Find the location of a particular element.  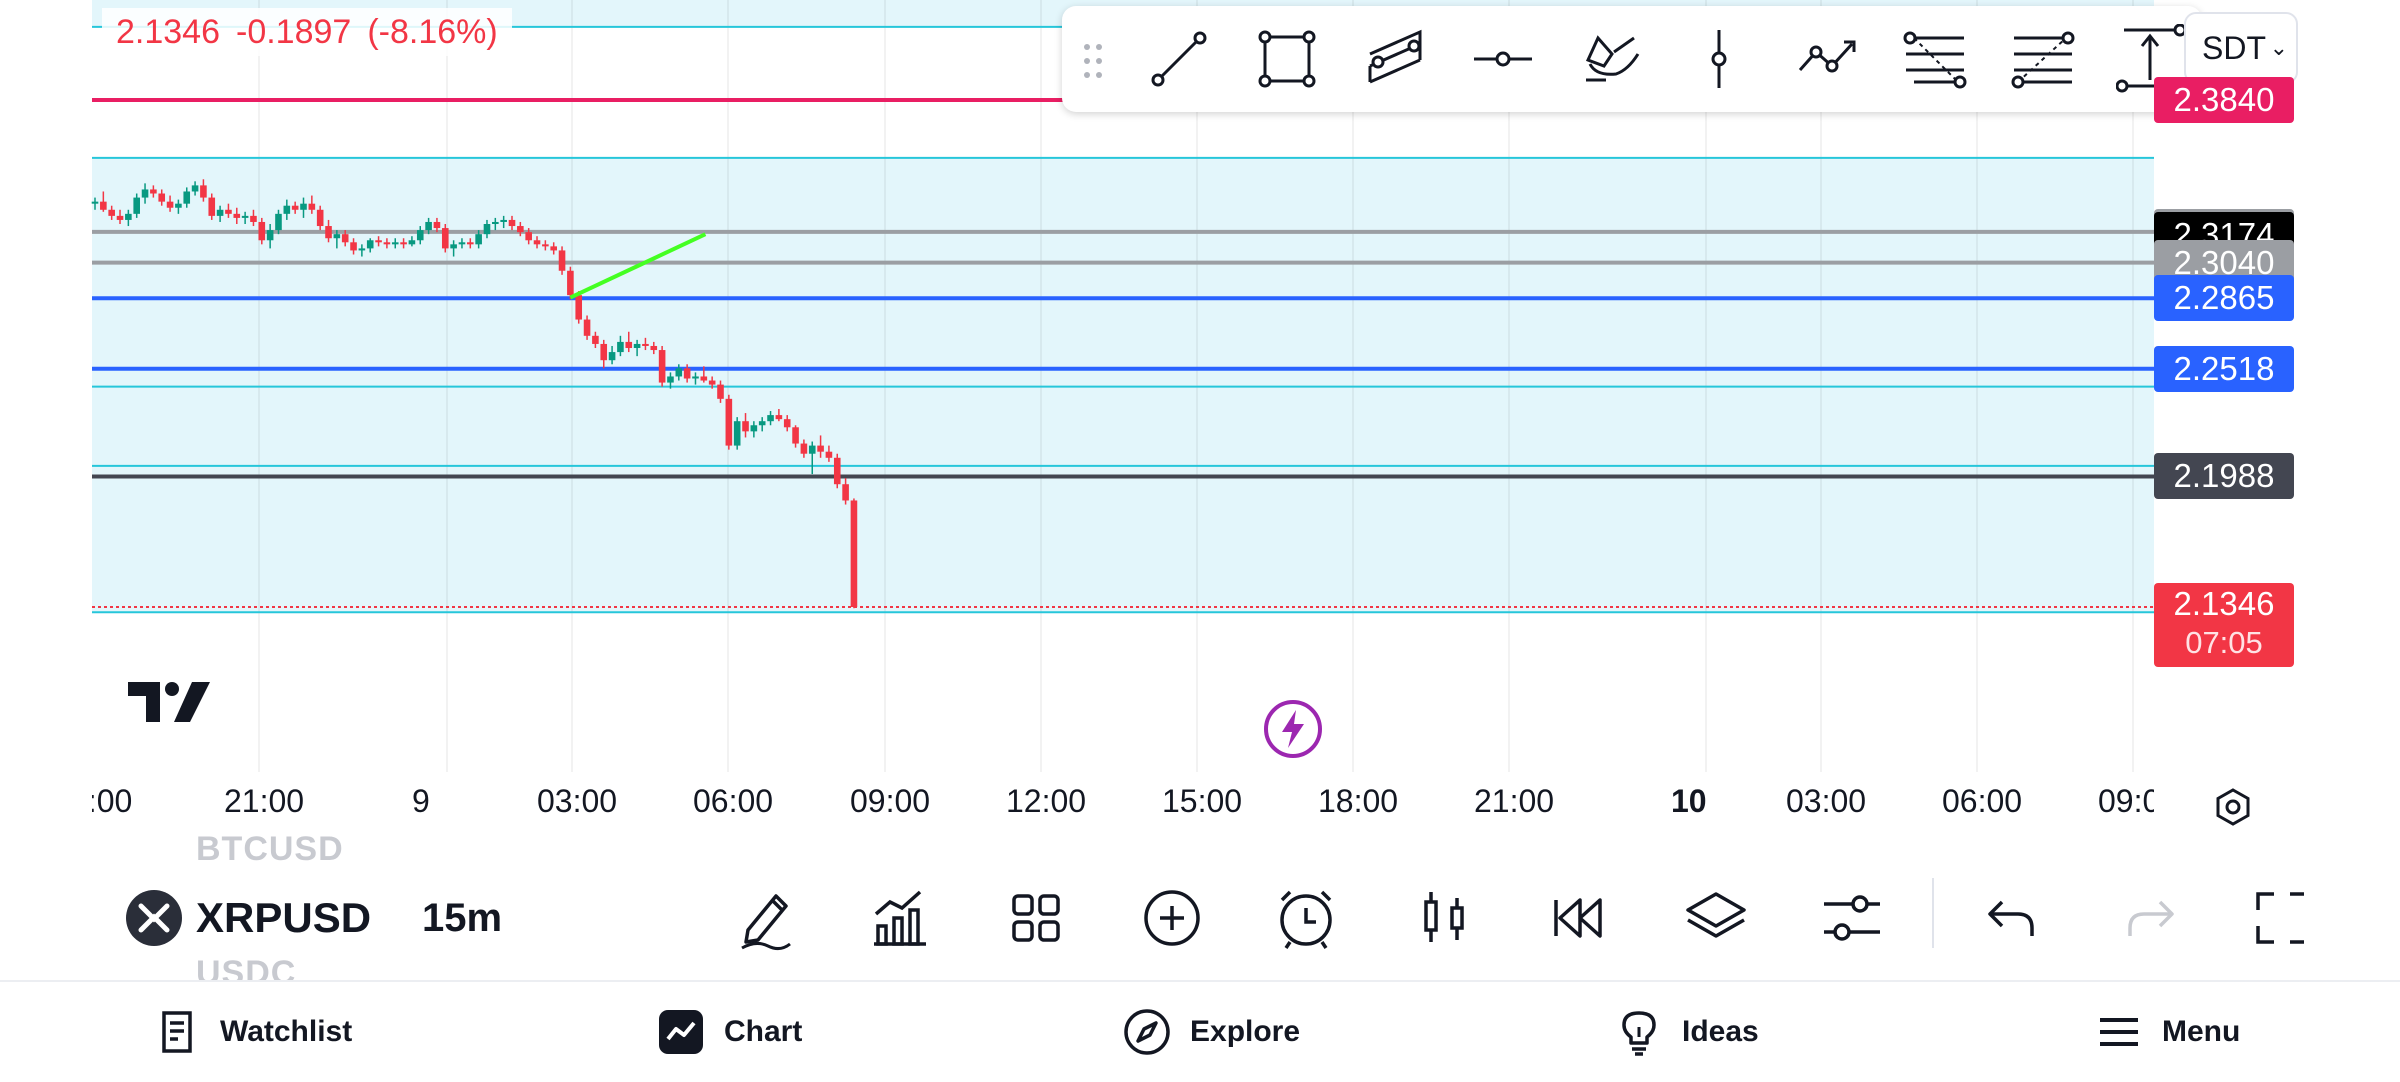

horizontal-ray-icon is located at coordinates (1503, 59).